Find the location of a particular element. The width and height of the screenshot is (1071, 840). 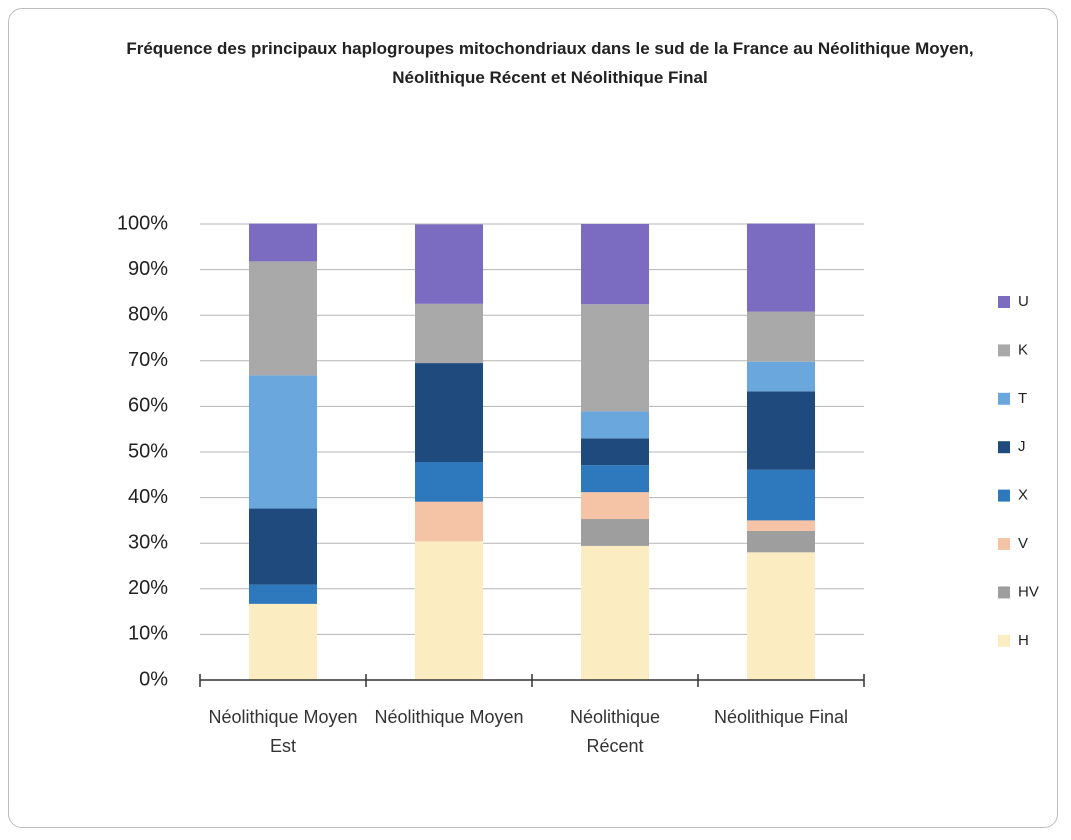

y-tick-label: 10% is located at coordinates (148, 634).